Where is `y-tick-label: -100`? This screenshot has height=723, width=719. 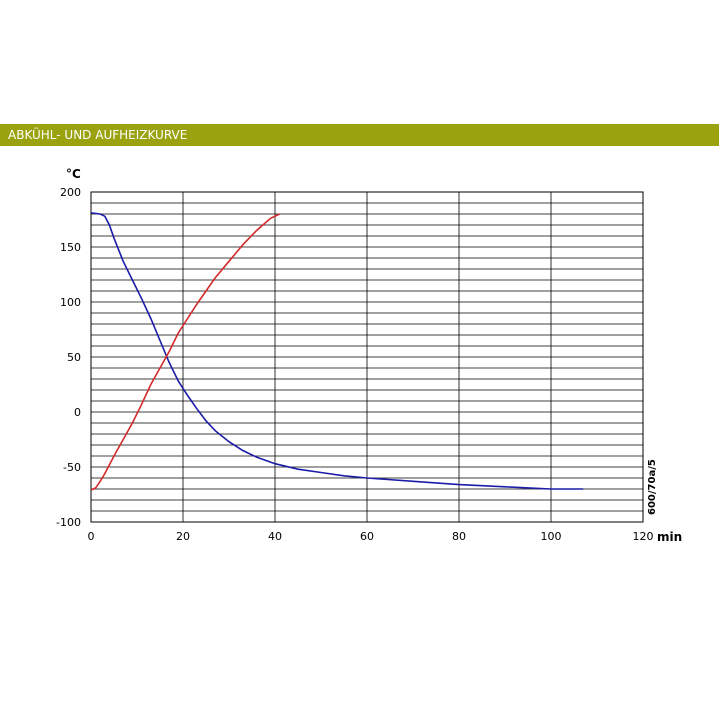 y-tick-label: -100 is located at coordinates (68, 522).